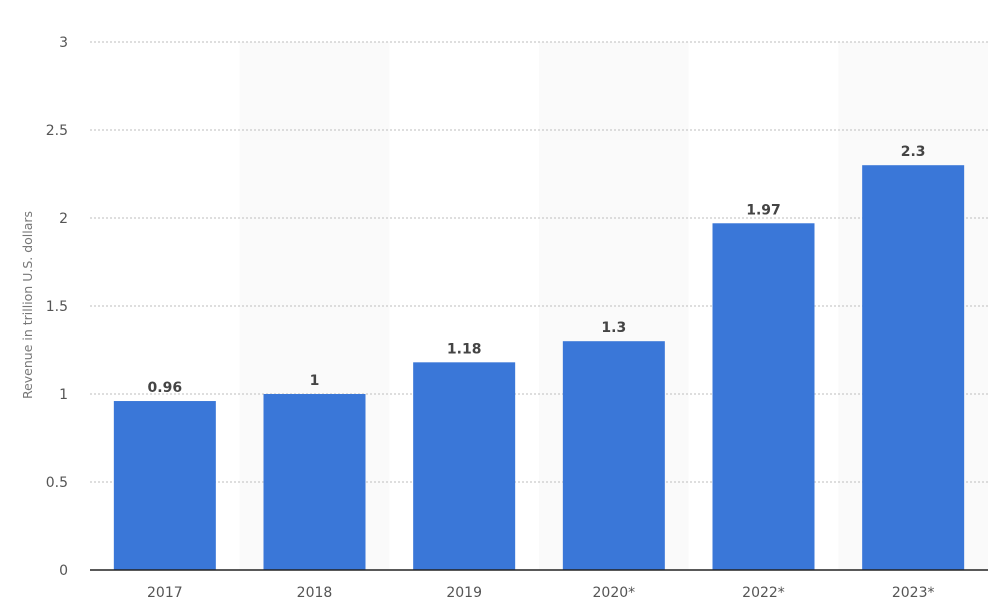 This screenshot has height=611, width=992. I want to click on y-axis-title: Revenue in trillion U.S. dollars, so click(27, 305).